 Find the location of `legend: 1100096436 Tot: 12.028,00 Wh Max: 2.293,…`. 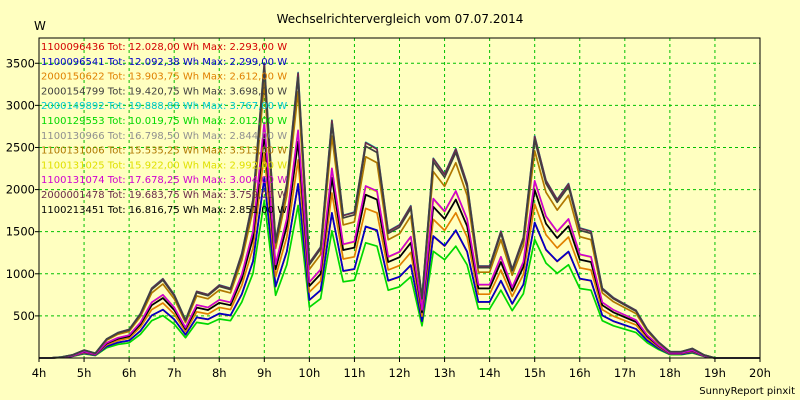

legend: 1100096436 Tot: 12.028,00 Wh Max: 2.293,… is located at coordinates (164, 129).